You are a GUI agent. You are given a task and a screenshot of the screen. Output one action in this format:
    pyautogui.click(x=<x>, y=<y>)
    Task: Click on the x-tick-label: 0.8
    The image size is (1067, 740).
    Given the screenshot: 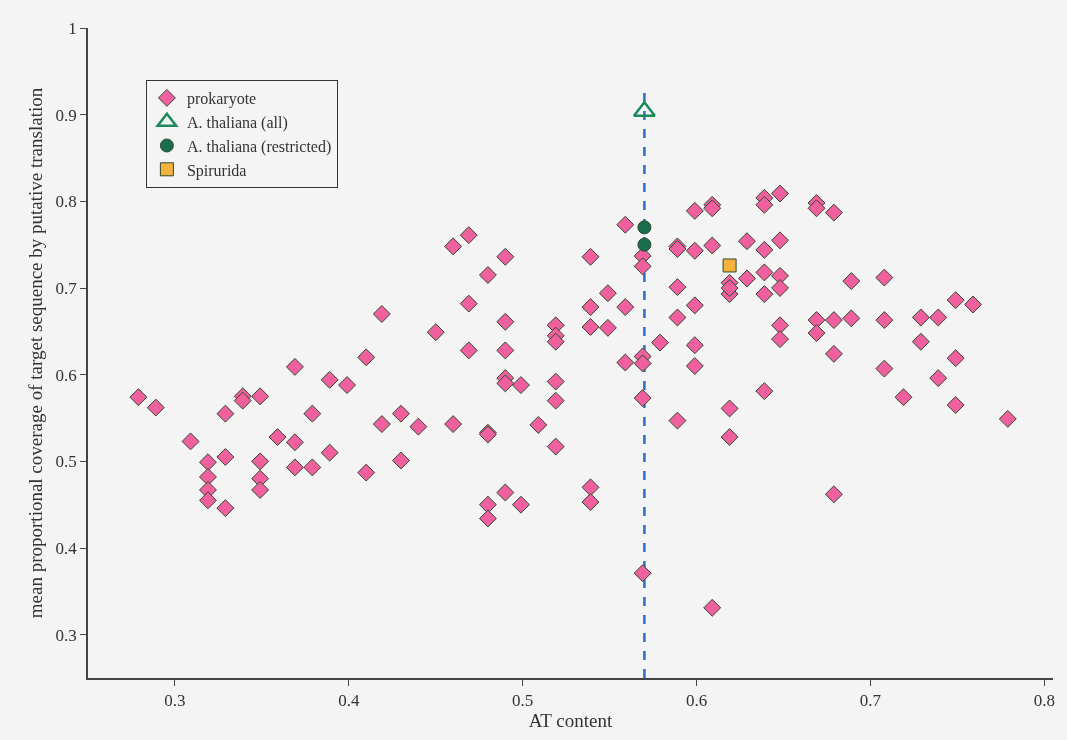 What is the action you would take?
    pyautogui.click(x=1044, y=701)
    